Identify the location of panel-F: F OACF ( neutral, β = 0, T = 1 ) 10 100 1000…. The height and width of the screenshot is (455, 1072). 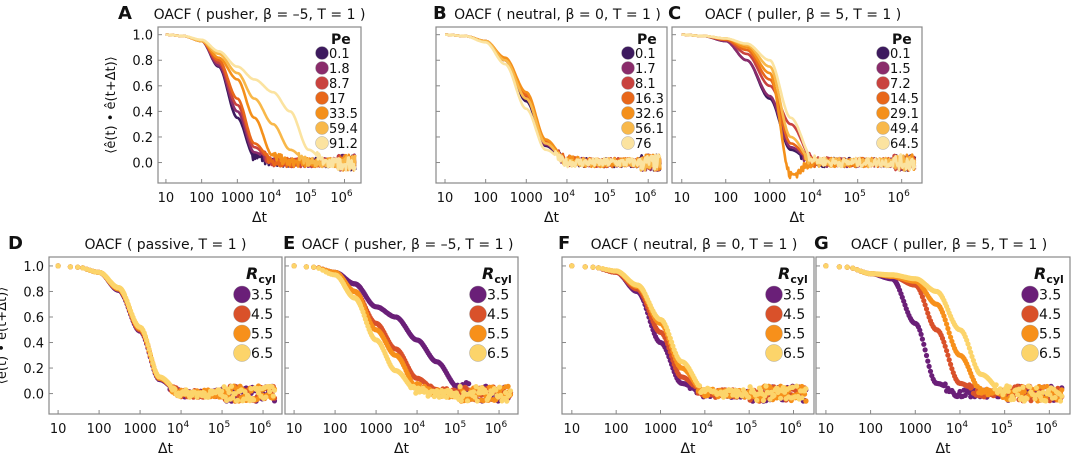
(686, 344).